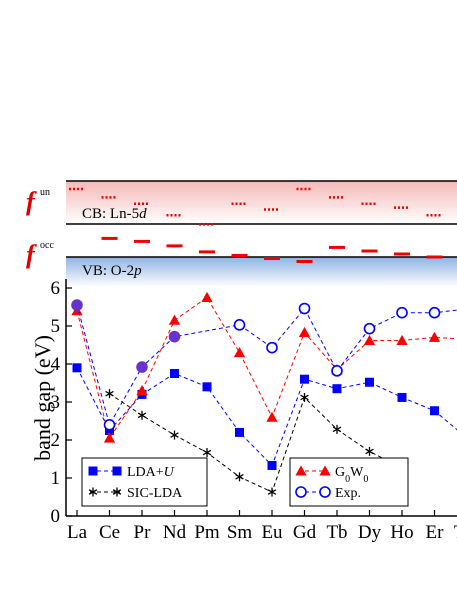 This screenshot has width=457, height=591. Describe the element at coordinates (31, 201) in the screenshot. I see `f-unocc-label: f` at that location.